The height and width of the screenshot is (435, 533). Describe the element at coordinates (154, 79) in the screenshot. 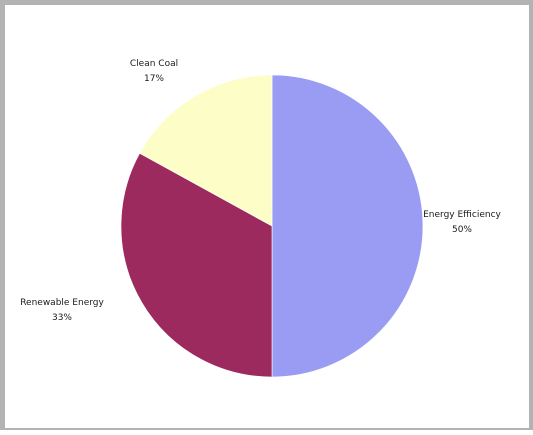

I see `slice-value-clean-coal: 17%` at that location.